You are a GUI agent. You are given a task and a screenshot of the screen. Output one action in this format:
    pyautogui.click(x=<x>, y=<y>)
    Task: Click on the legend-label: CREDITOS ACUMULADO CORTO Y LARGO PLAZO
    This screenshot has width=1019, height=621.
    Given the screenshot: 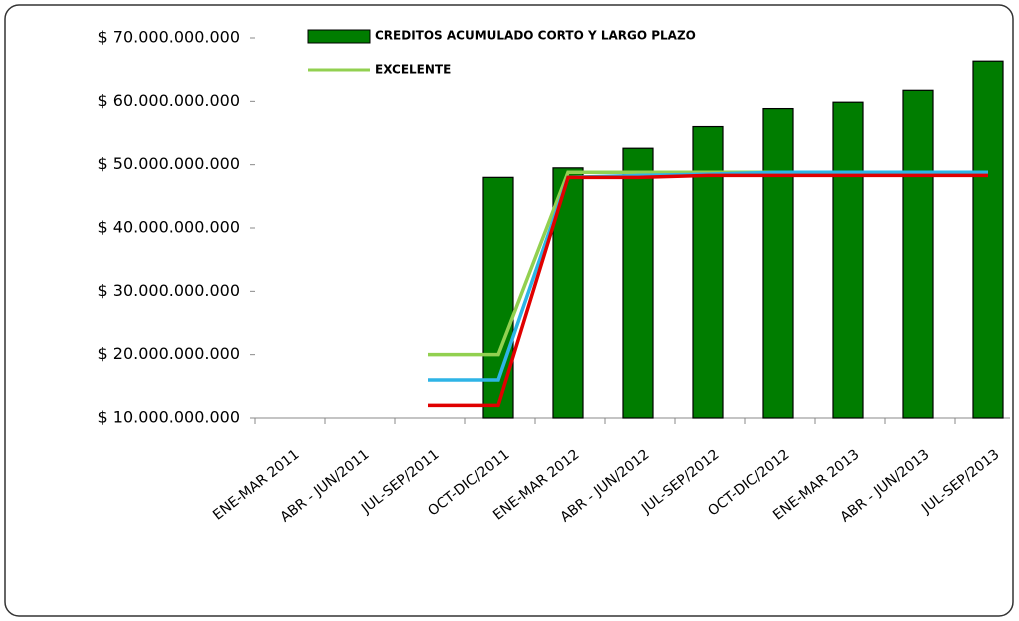 What is the action you would take?
    pyautogui.click(x=535, y=36)
    